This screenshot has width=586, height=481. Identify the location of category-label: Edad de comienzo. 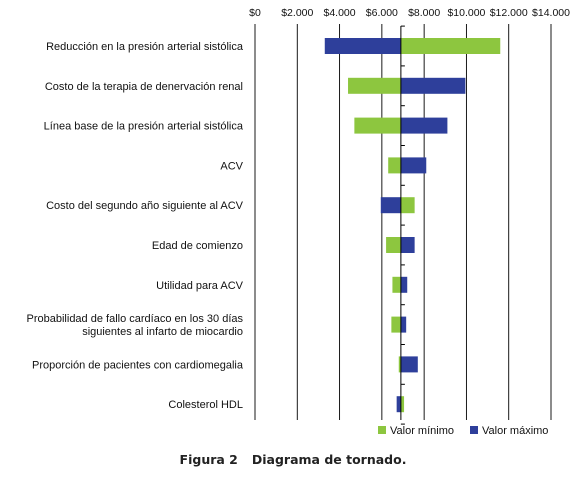
(197, 246).